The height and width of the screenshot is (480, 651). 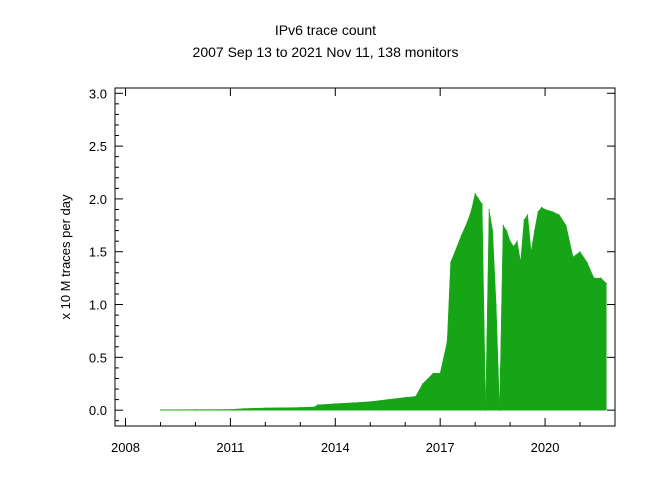 I want to click on y-axis-label: x 10 M traces per day, so click(x=65, y=256).